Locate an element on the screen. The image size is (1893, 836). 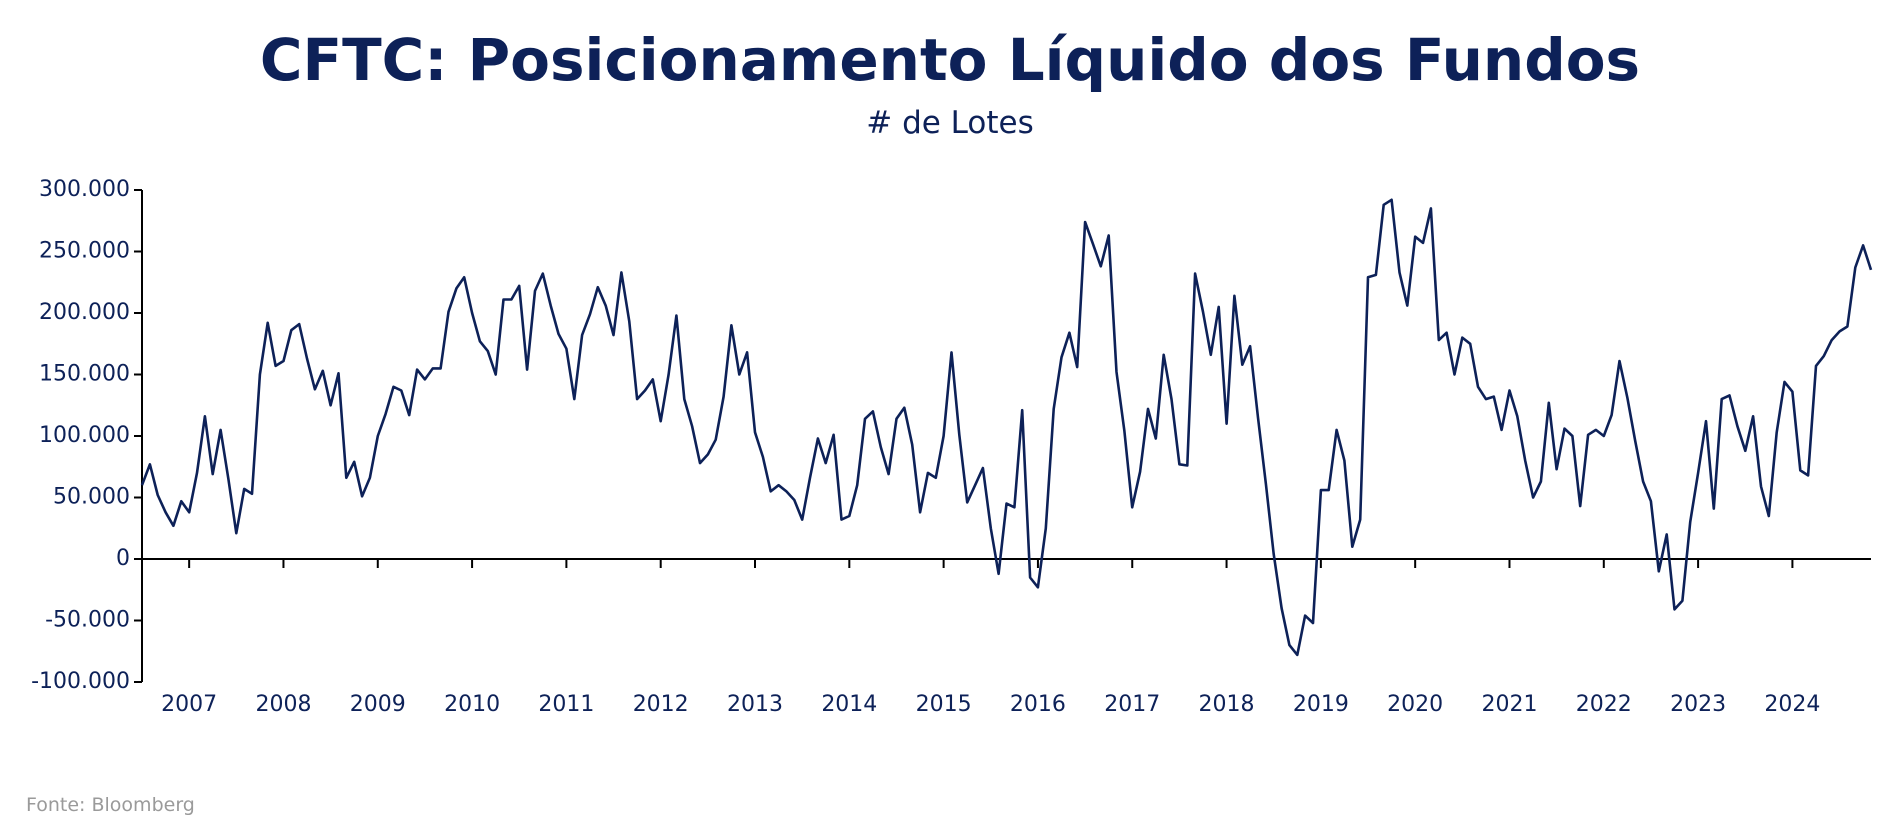
x-tick-label: 2016 is located at coordinates (1038, 704).